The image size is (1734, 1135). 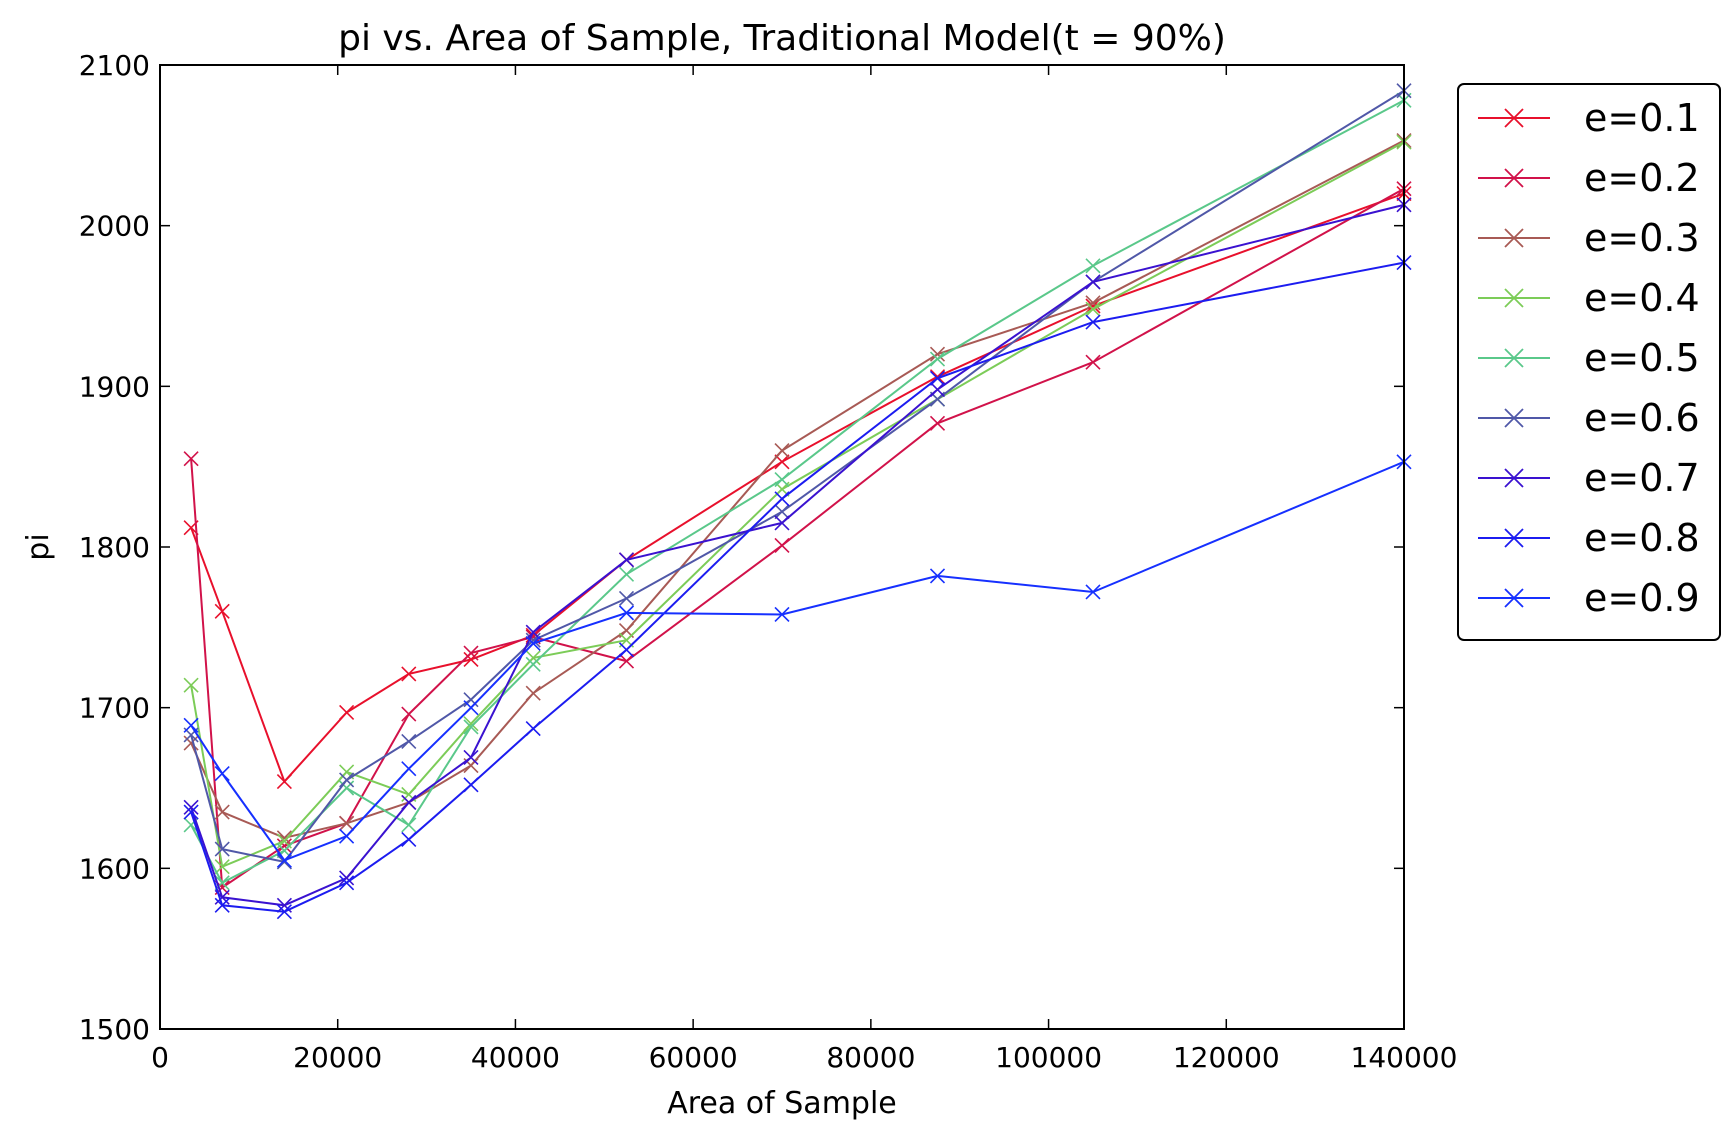 I want to click on legend-item: e=0.9, so click(x=1589, y=598).